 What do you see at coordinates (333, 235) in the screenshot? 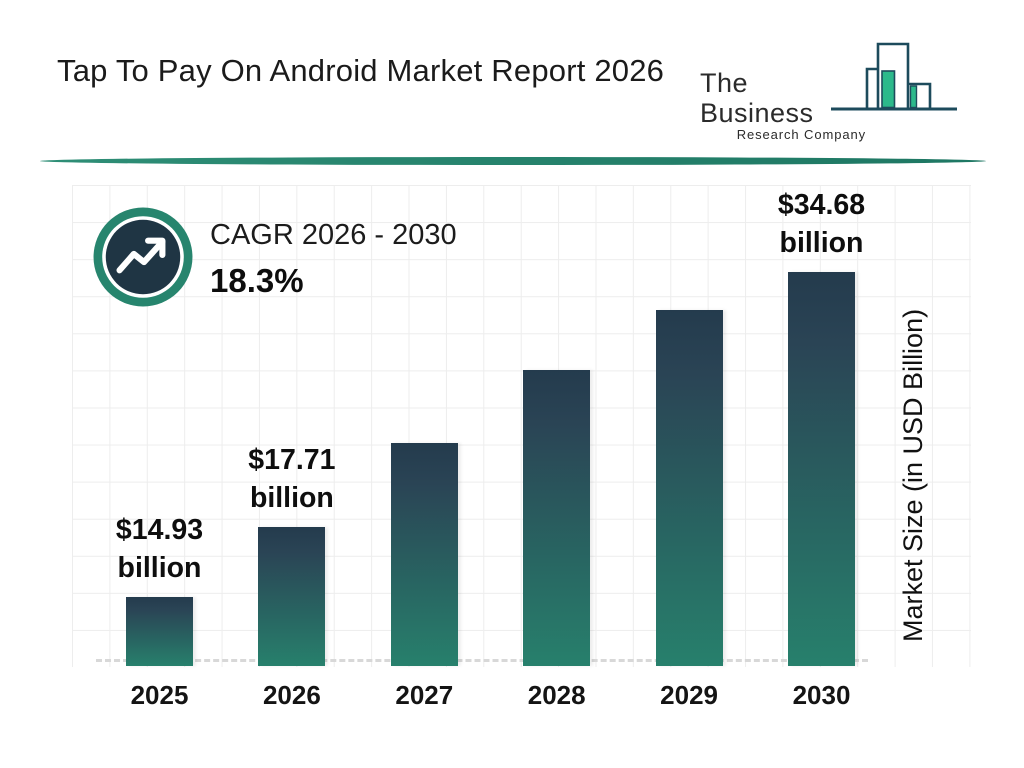
I see `cagr-period-label: CAGR 2026 - 2030` at bounding box center [333, 235].